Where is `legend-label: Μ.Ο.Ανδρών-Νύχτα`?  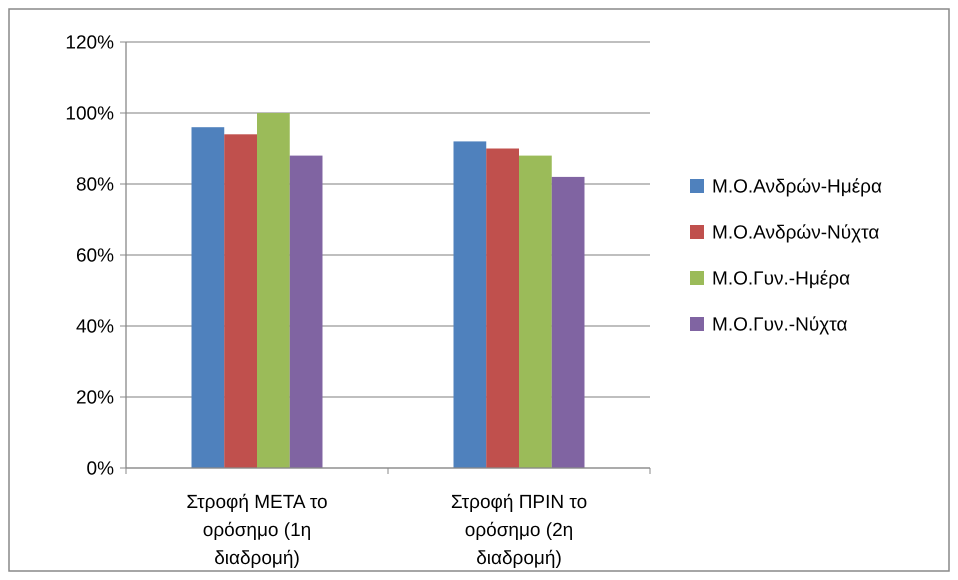
legend-label: Μ.Ο.Ανδρών-Νύχτα is located at coordinates (796, 233).